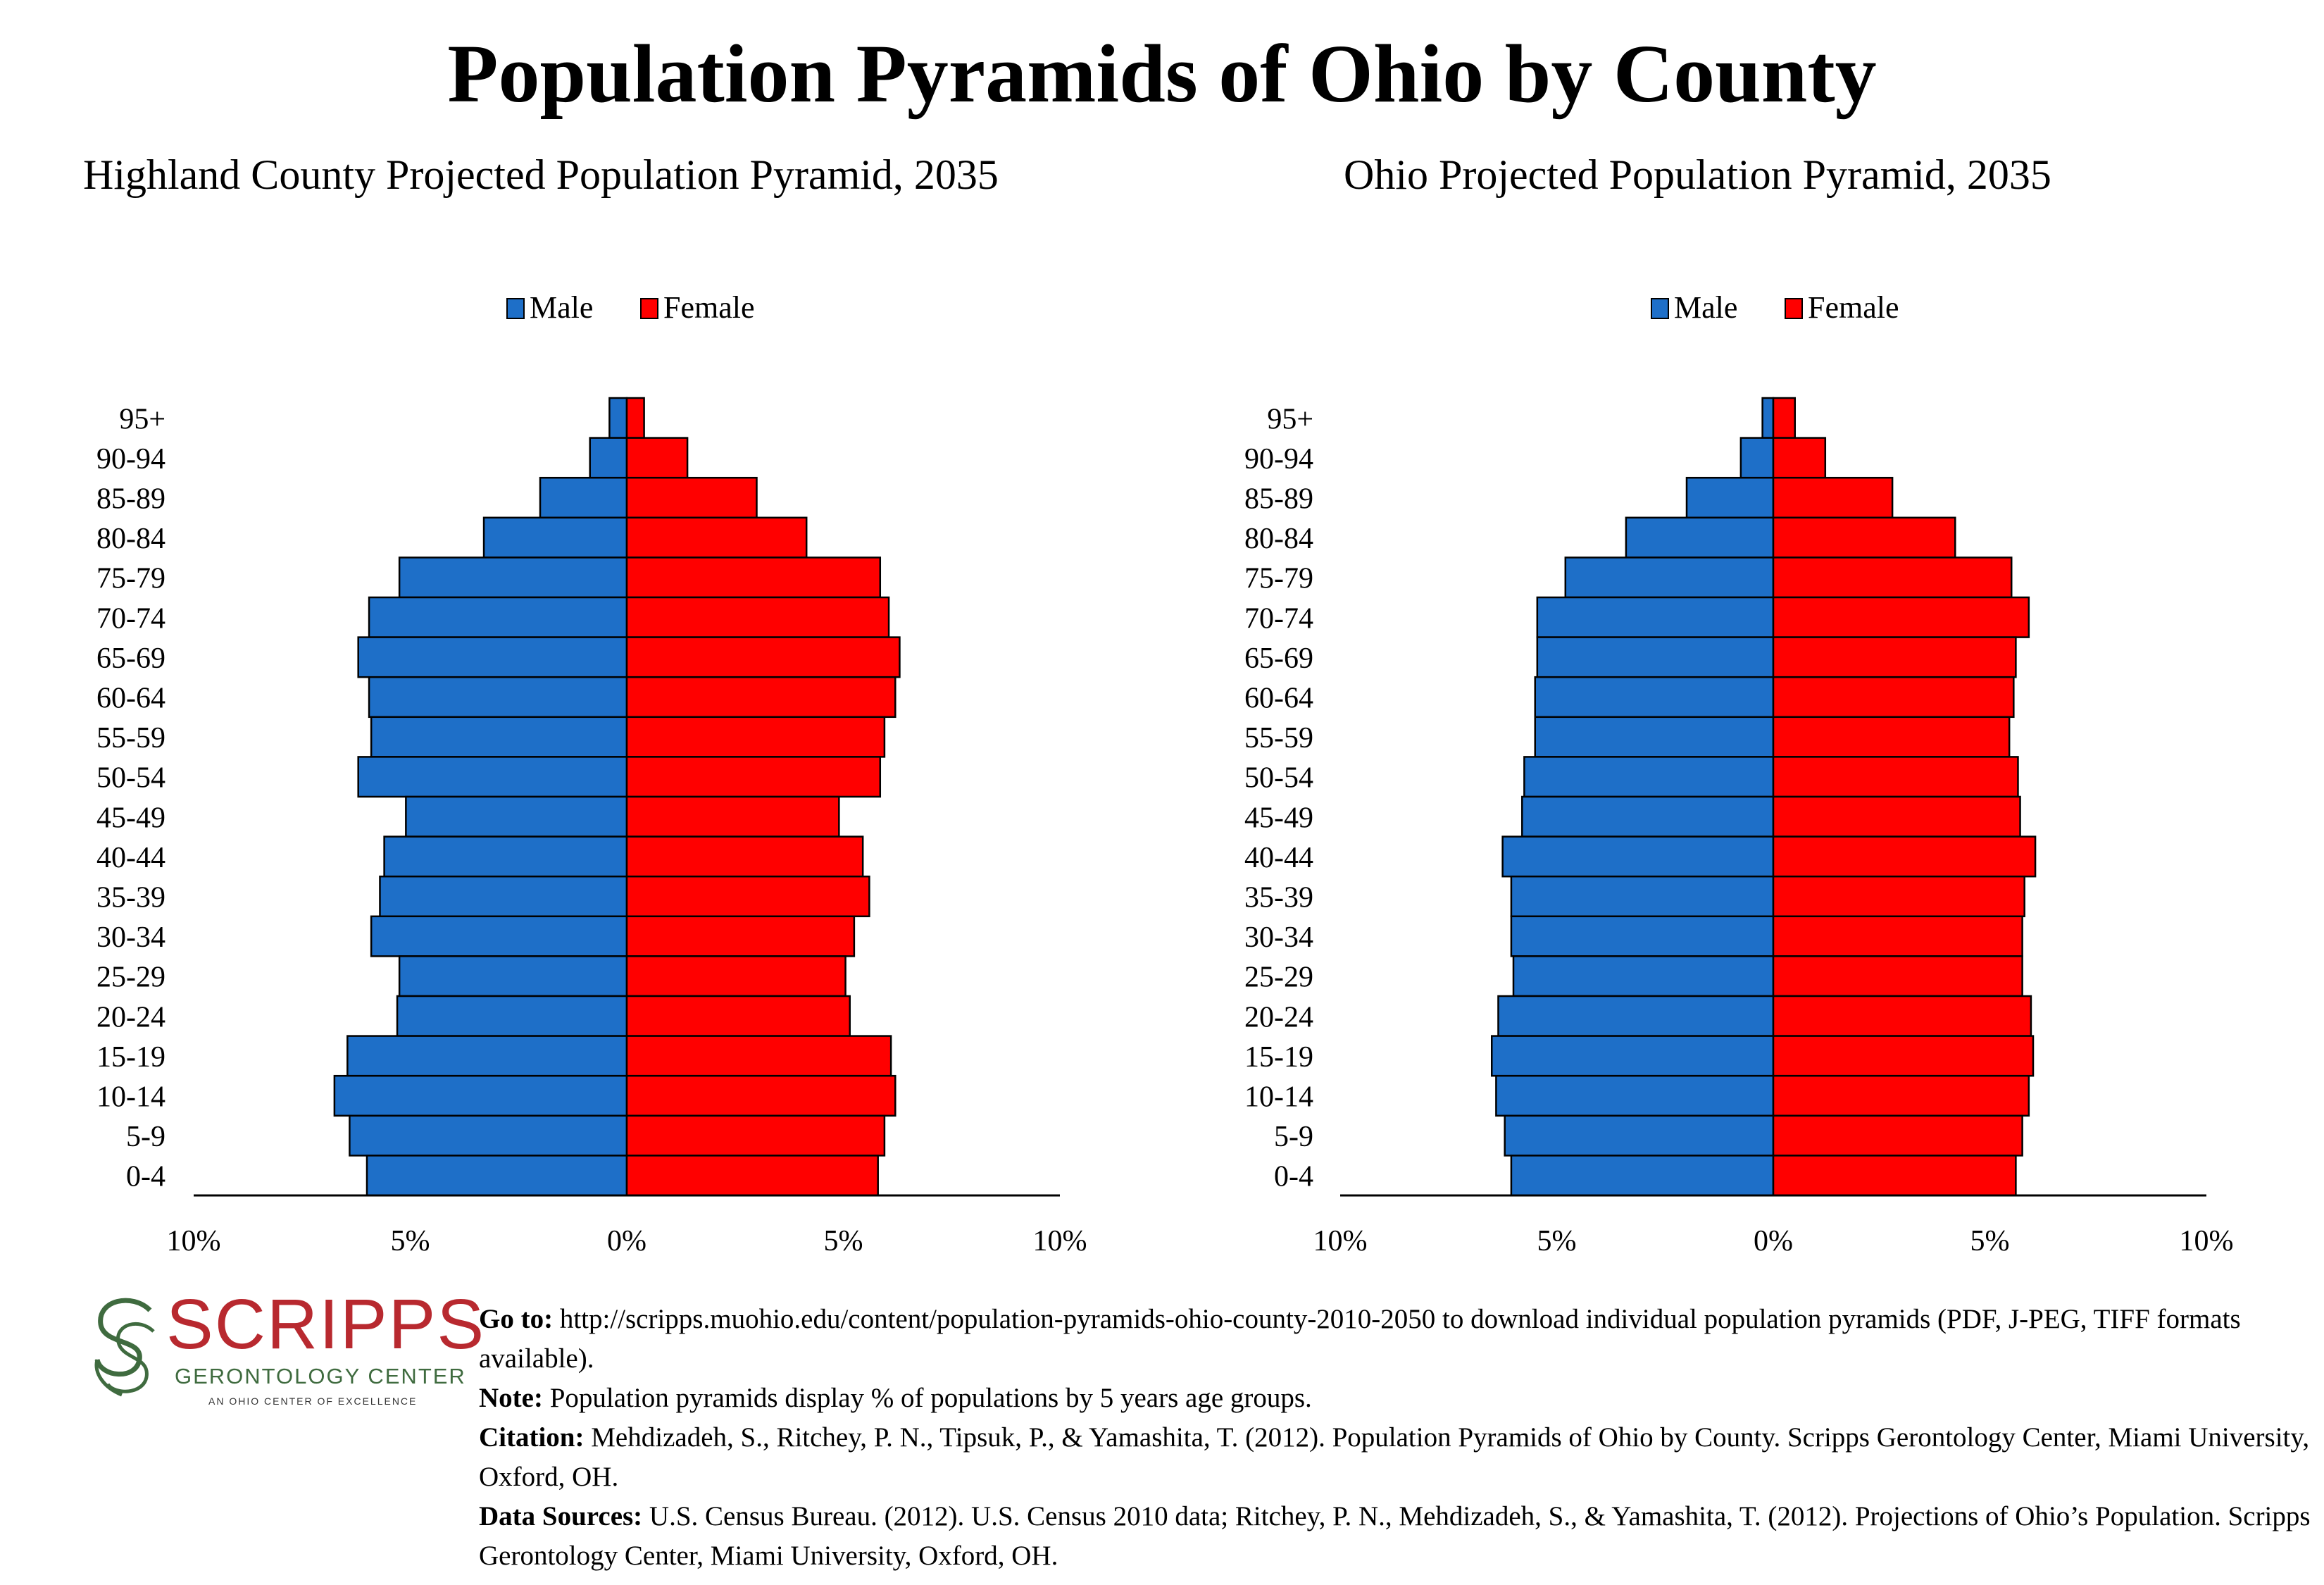  What do you see at coordinates (1794, 308) in the screenshot?
I see `legend-swatch-female` at bounding box center [1794, 308].